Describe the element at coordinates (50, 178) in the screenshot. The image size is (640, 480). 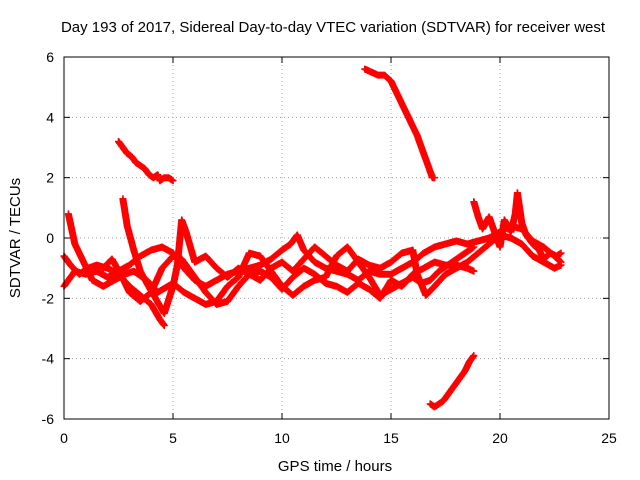
I see `y-tick-label: 2` at that location.